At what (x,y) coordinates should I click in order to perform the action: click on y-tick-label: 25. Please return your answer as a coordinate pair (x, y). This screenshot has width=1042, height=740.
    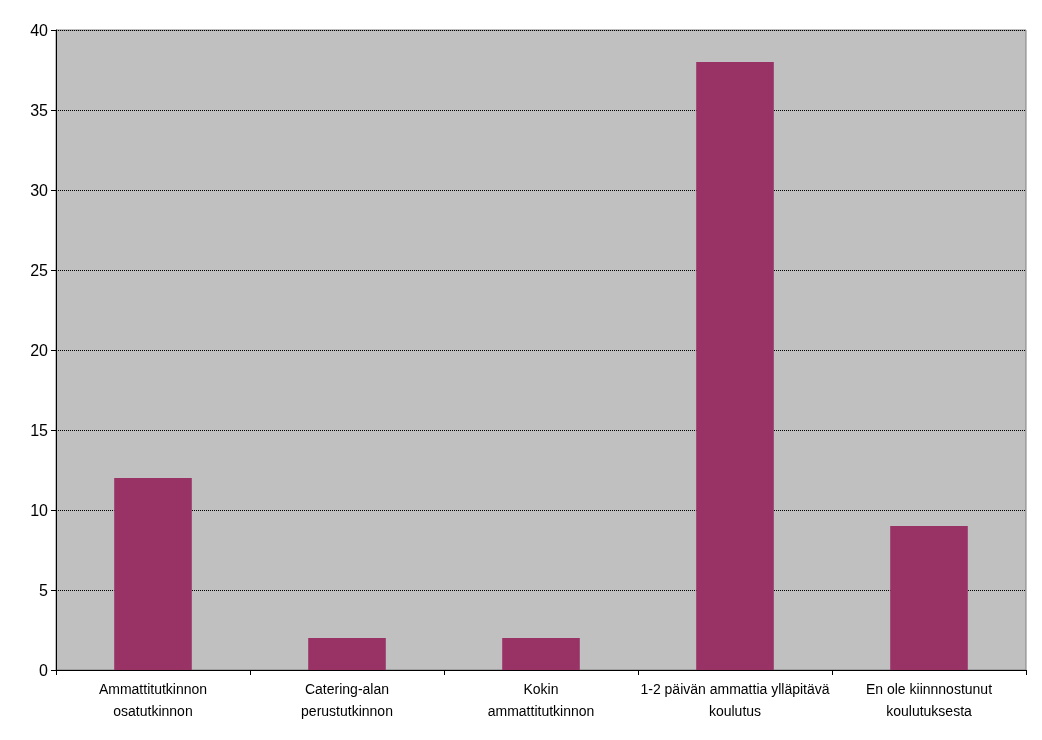
    Looking at the image, I should click on (39, 270).